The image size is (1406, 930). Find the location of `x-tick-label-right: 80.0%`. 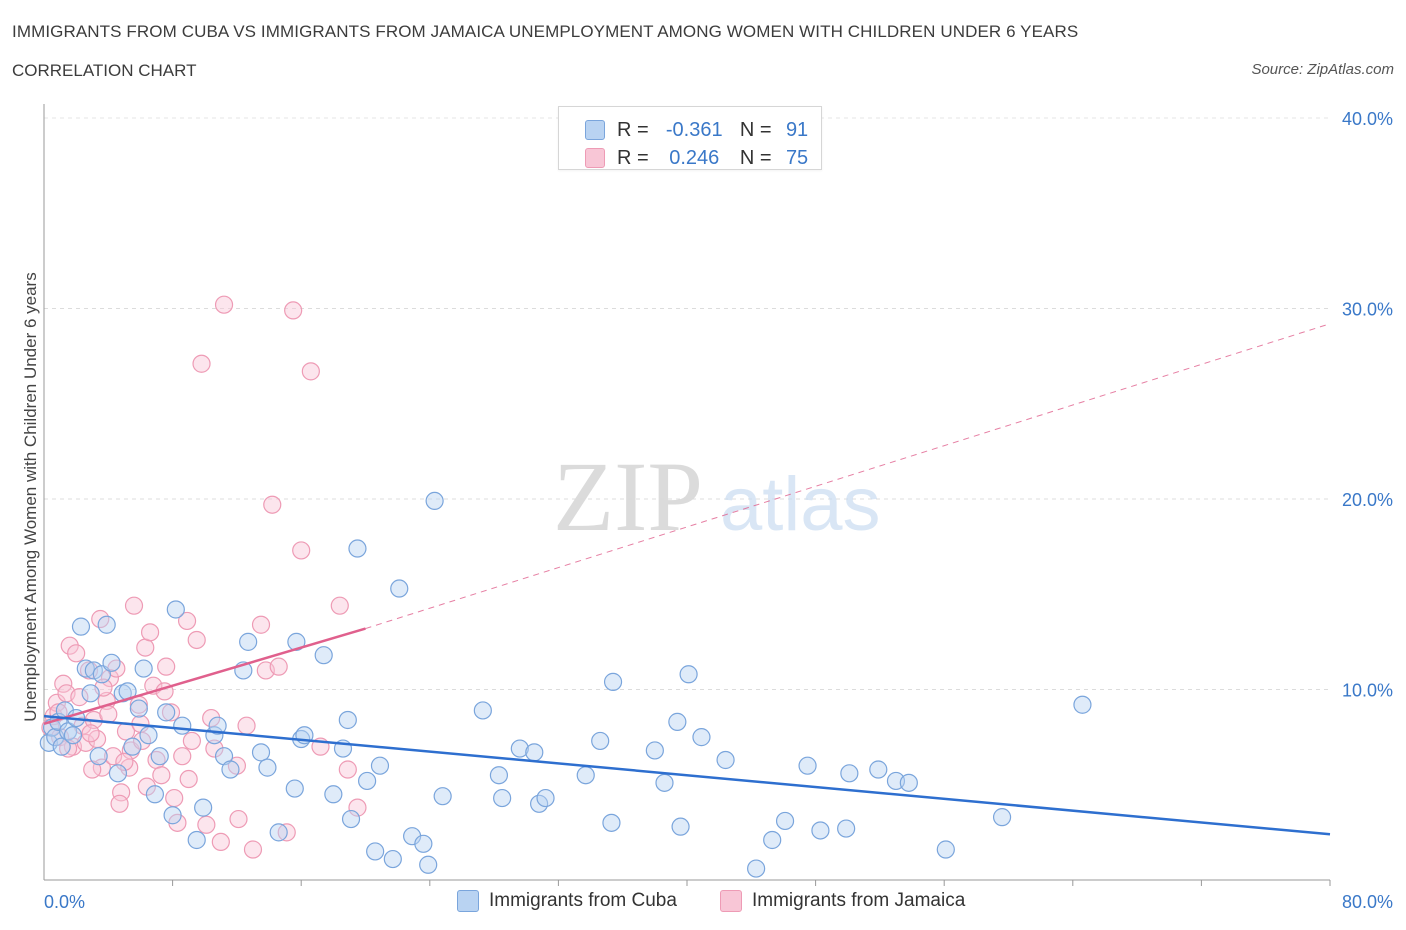

x-tick-label-right: 80.0% is located at coordinates (1367, 902).